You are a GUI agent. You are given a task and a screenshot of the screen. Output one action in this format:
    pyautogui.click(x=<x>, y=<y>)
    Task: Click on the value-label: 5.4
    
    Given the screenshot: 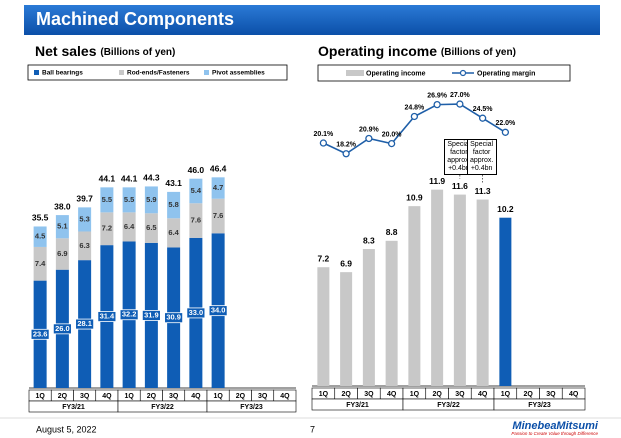 What is the action you would take?
    pyautogui.click(x=196, y=190)
    